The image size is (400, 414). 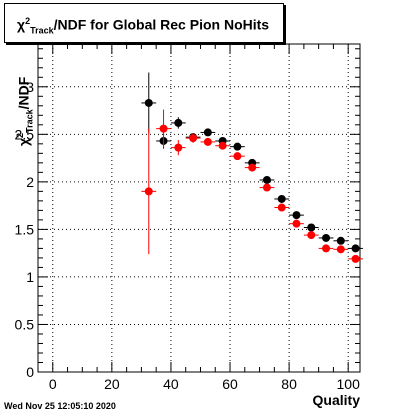 What do you see at coordinates (30, 87) in the screenshot?
I see `y-tick-label: 3` at bounding box center [30, 87].